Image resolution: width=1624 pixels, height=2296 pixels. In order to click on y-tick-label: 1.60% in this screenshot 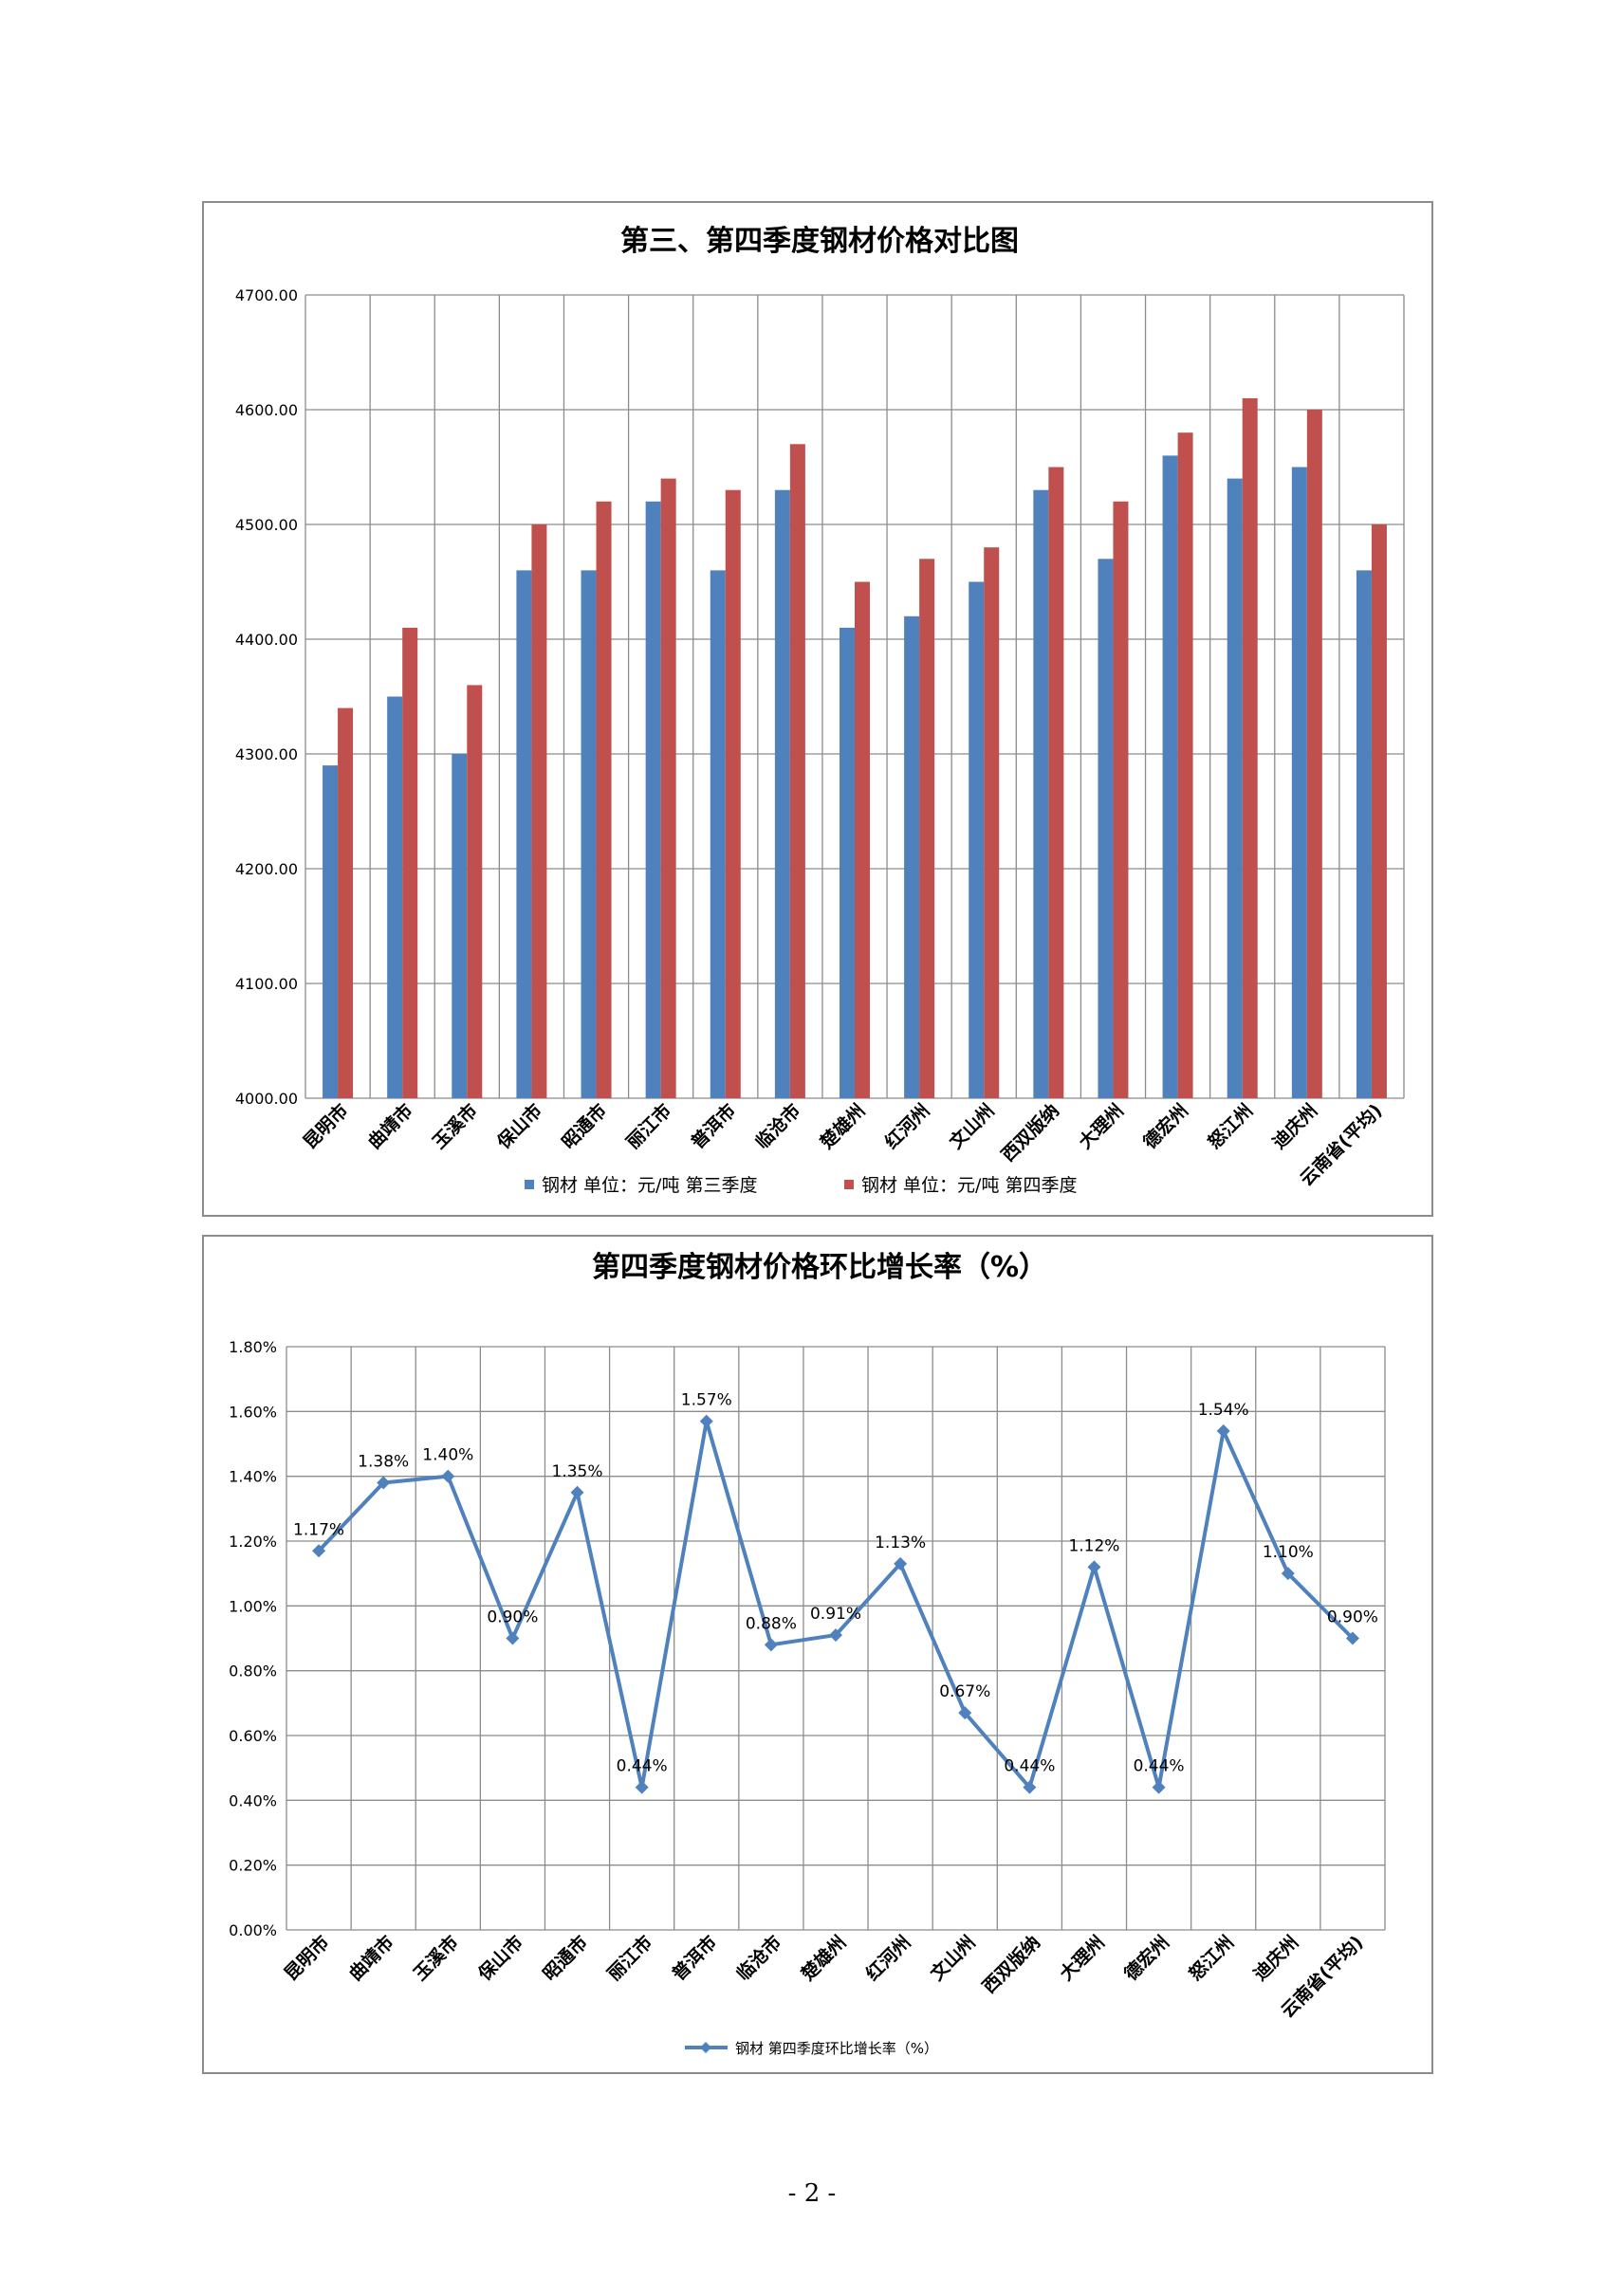, I will do `click(253, 1412)`.